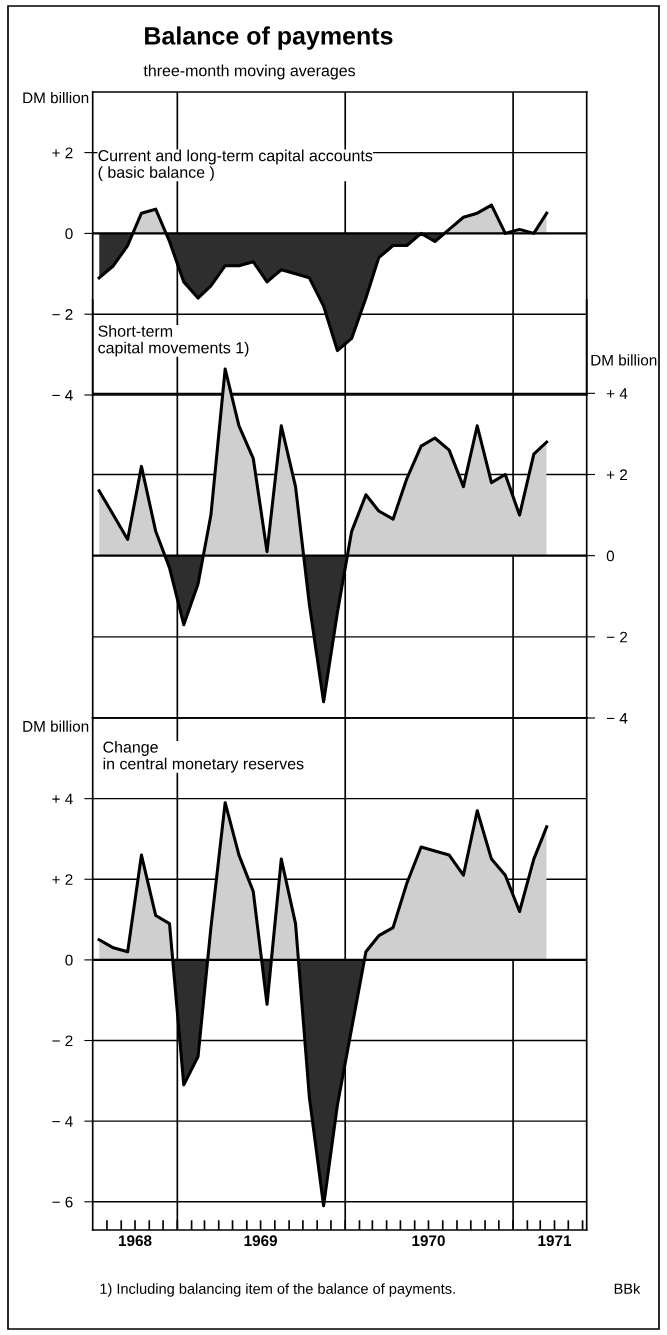 Image resolution: width=667 pixels, height=1335 pixels. Describe the element at coordinates (617, 637) in the screenshot. I see `y2-tick-label: − 2` at that location.